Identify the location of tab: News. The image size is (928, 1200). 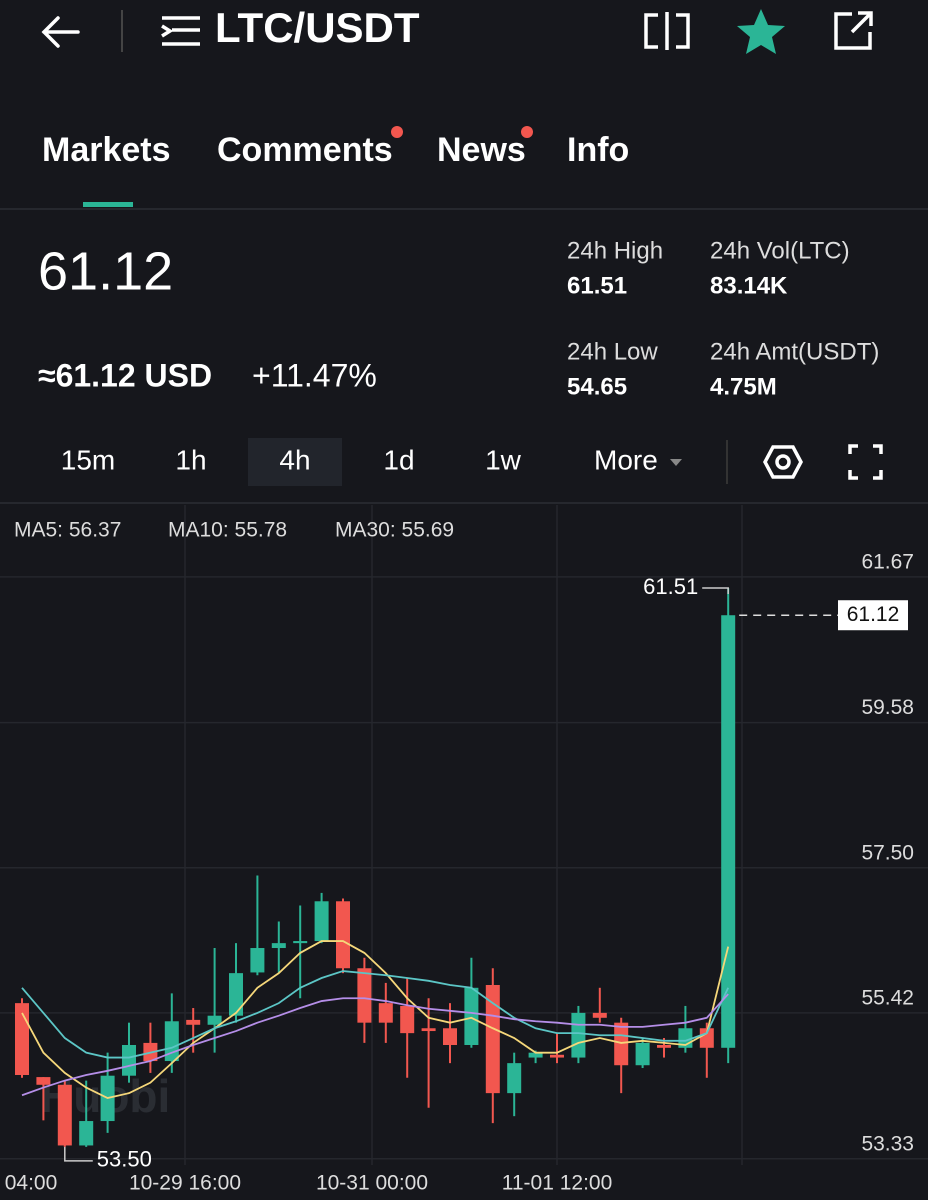
(481, 150).